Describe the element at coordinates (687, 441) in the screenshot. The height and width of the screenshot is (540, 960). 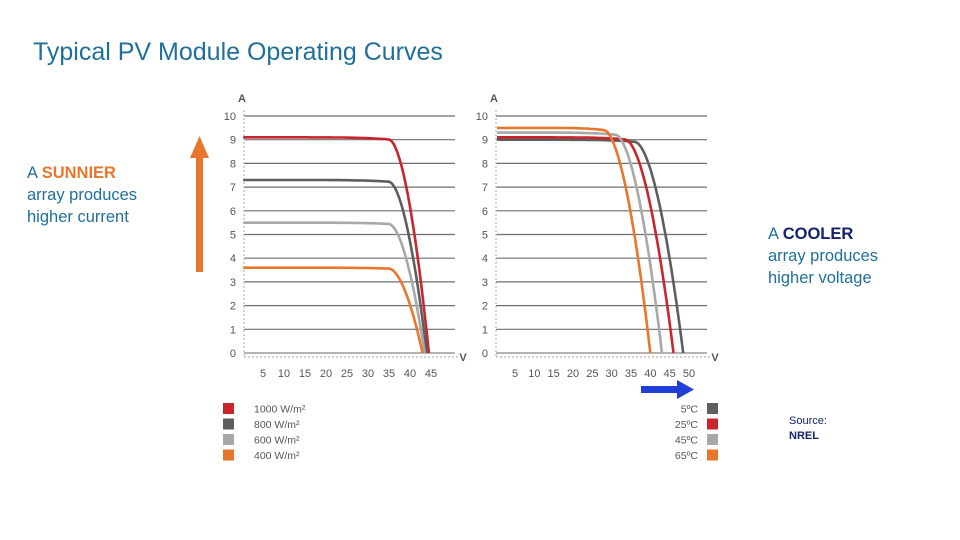
I see `legend-label: 45ºC` at that location.